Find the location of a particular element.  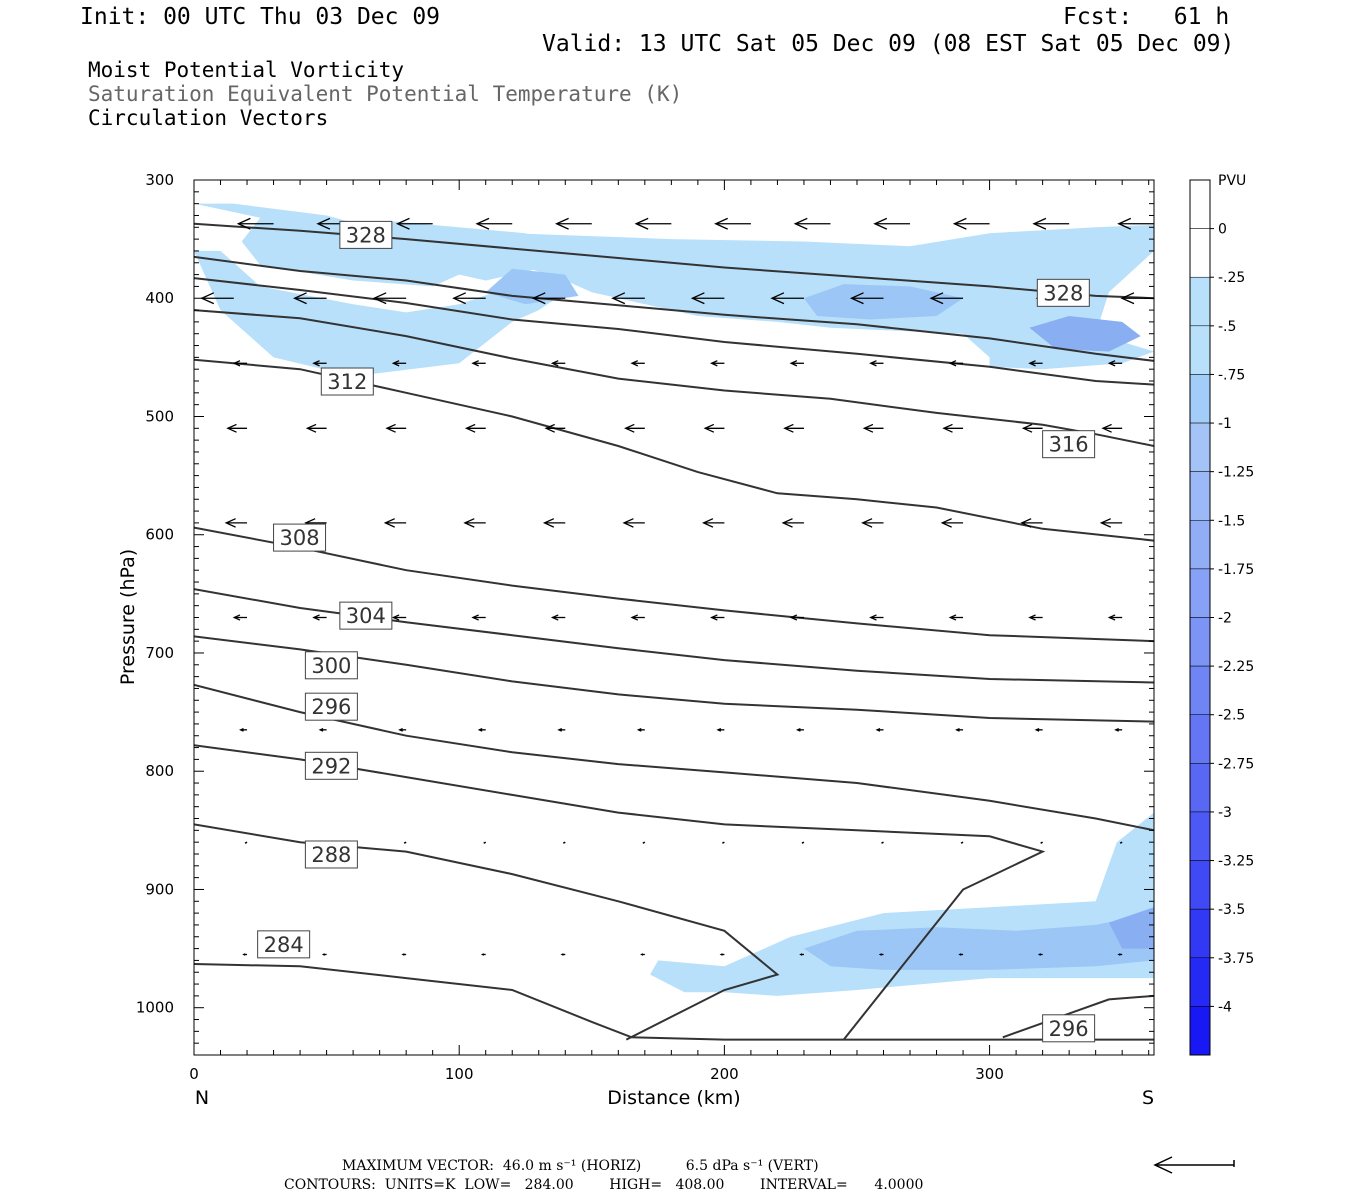

colorbar-label: -1 is located at coordinates (1225, 424).